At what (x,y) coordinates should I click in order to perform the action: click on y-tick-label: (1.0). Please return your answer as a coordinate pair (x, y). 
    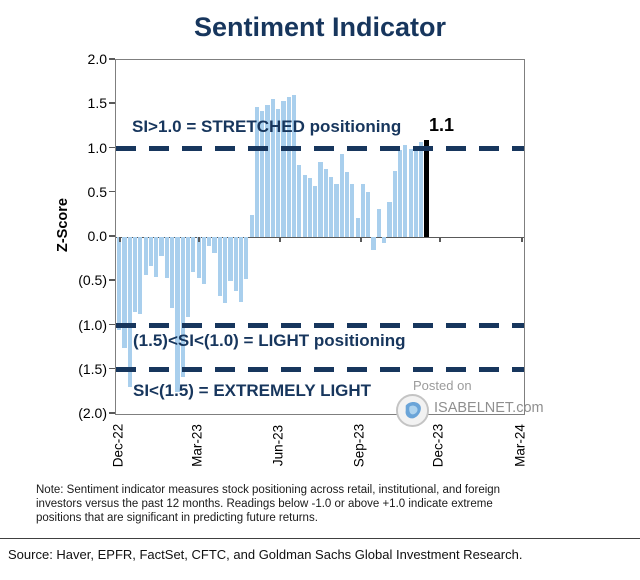
    Looking at the image, I should click on (92, 324).